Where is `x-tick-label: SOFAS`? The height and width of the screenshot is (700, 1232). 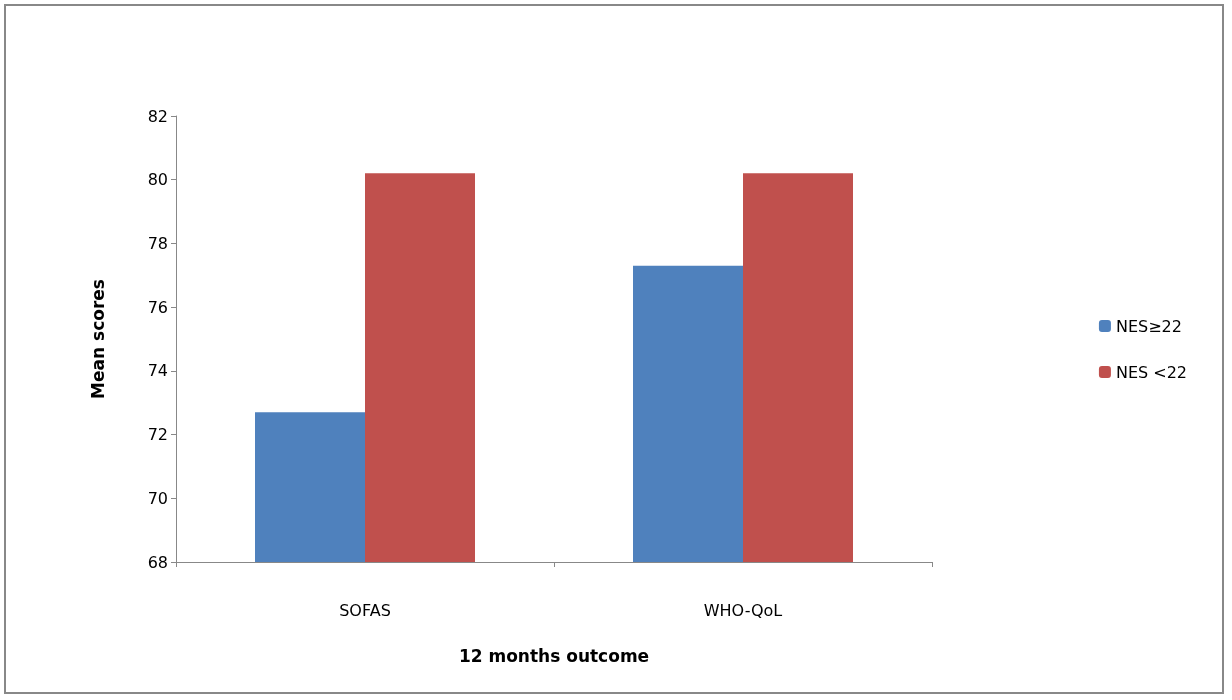 x-tick-label: SOFAS is located at coordinates (365, 610).